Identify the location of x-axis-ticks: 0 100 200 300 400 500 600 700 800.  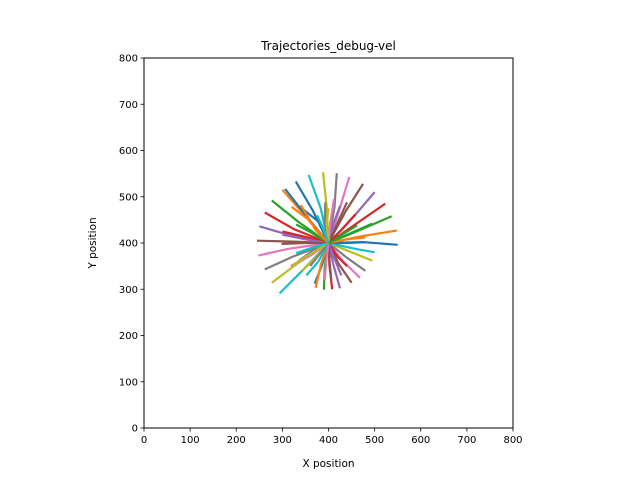
(332, 437).